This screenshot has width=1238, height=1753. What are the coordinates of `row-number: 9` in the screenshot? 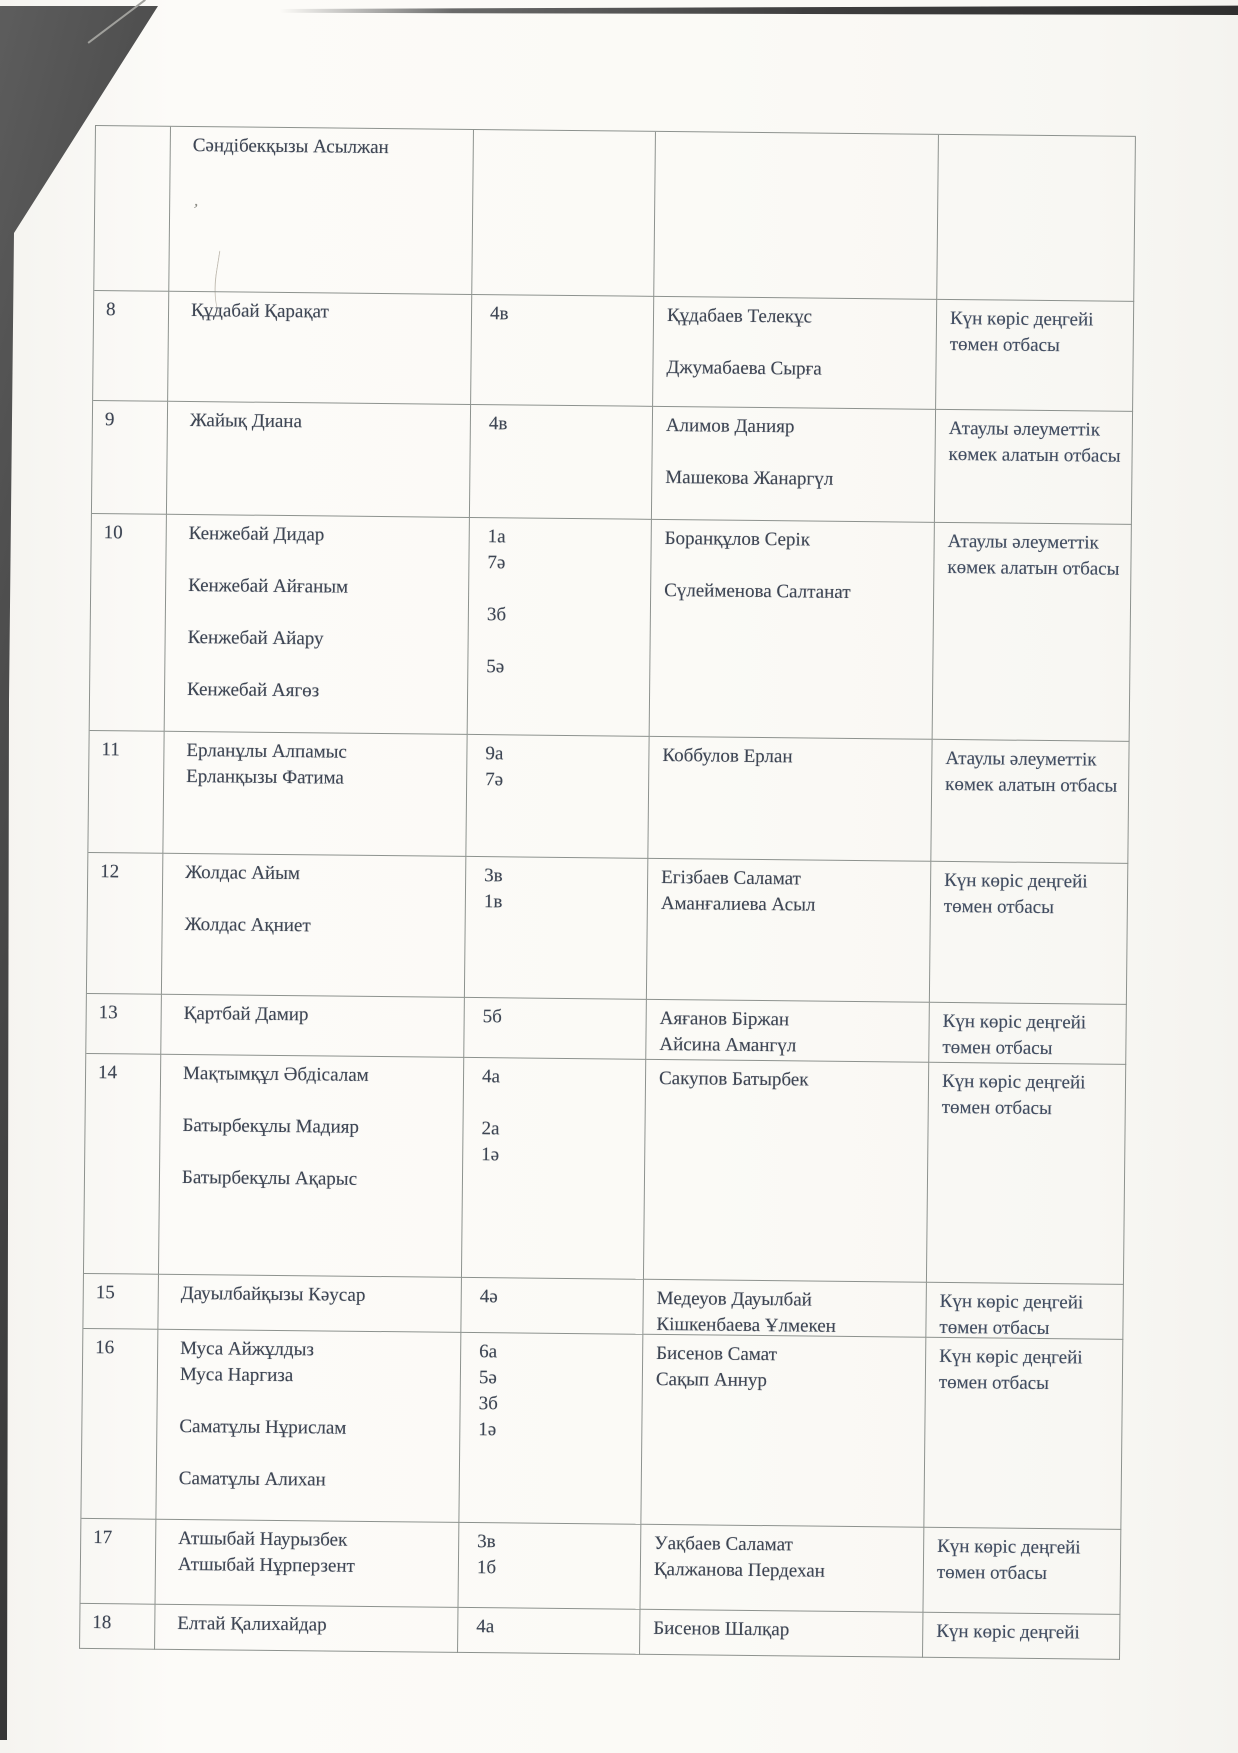 It's located at (130, 457).